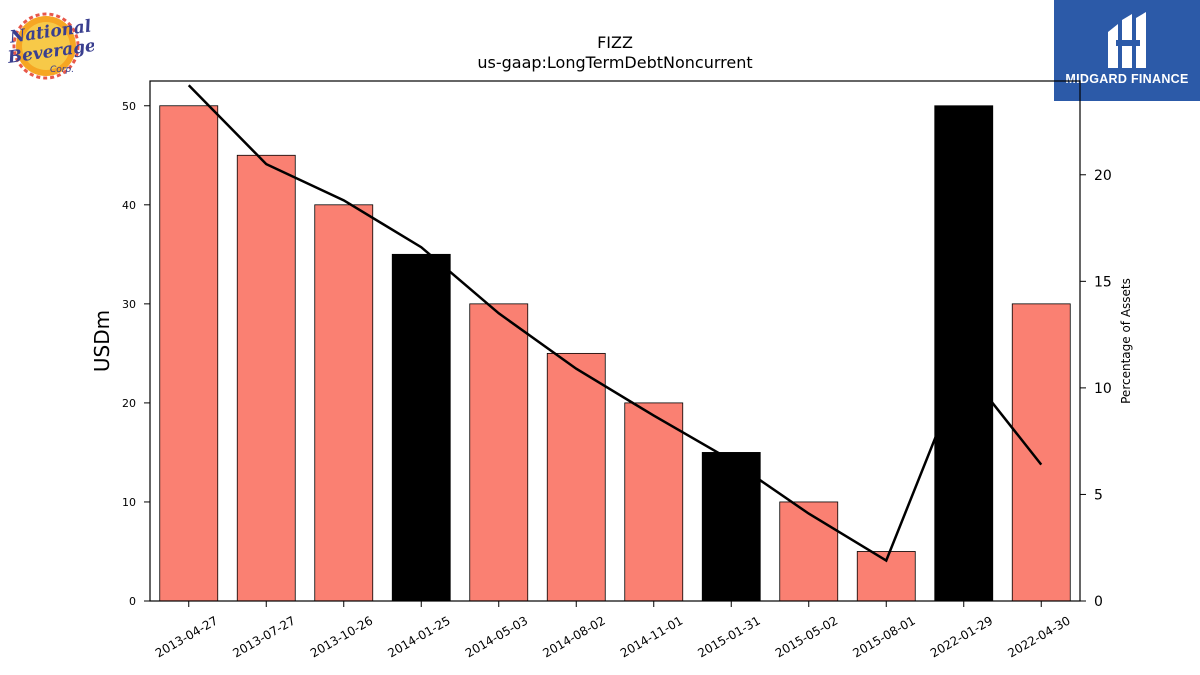 The height and width of the screenshot is (675, 1200). I want to click on y-tick-label: 10, so click(129, 502).